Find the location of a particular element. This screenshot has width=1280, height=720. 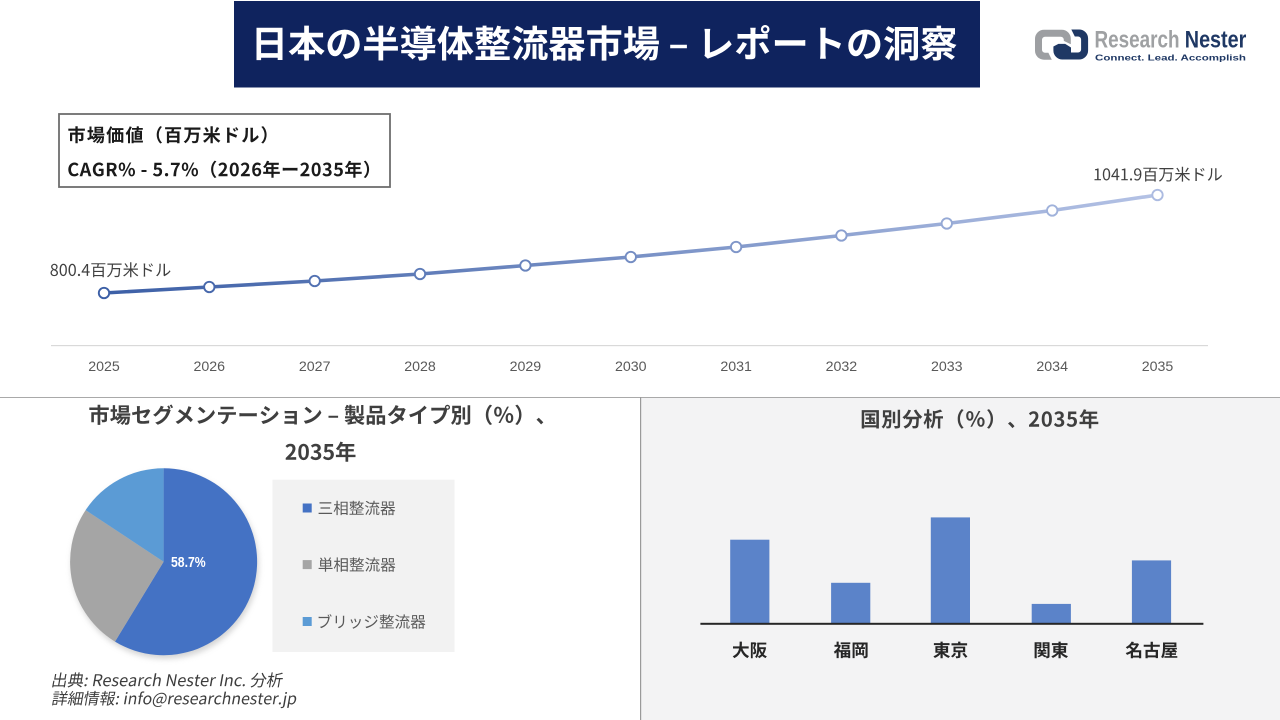

svg-text: 2027 is located at coordinates (315, 367).